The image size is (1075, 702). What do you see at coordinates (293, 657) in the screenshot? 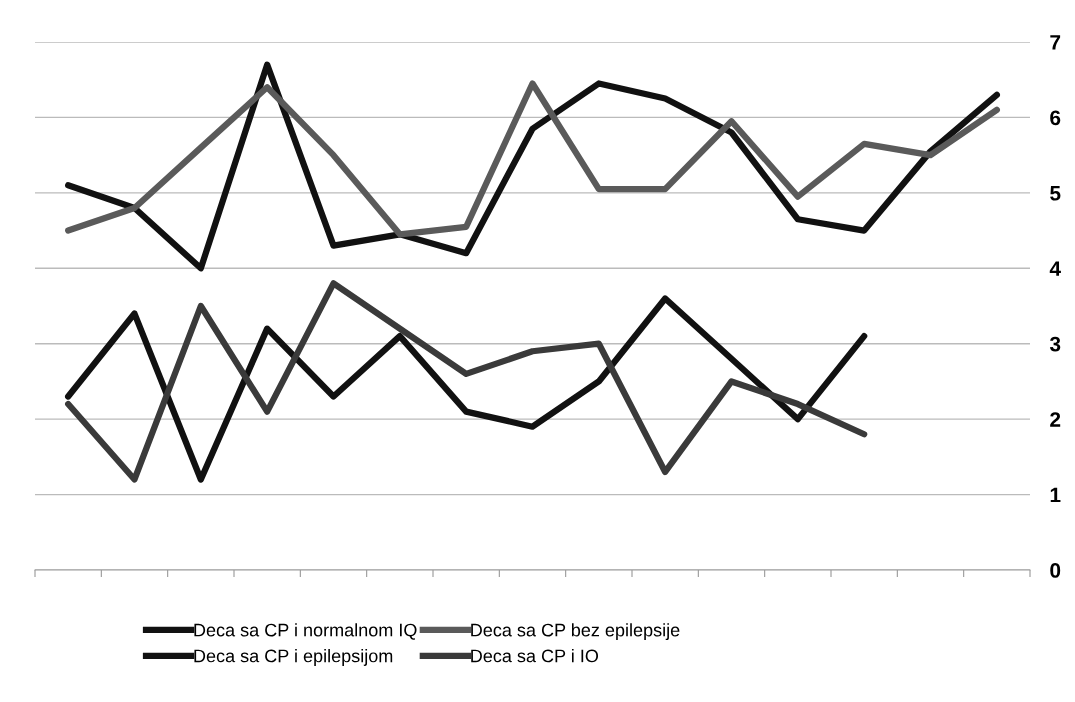
I see `legend-label: Deca sa CP i epilepsijom` at bounding box center [293, 657].